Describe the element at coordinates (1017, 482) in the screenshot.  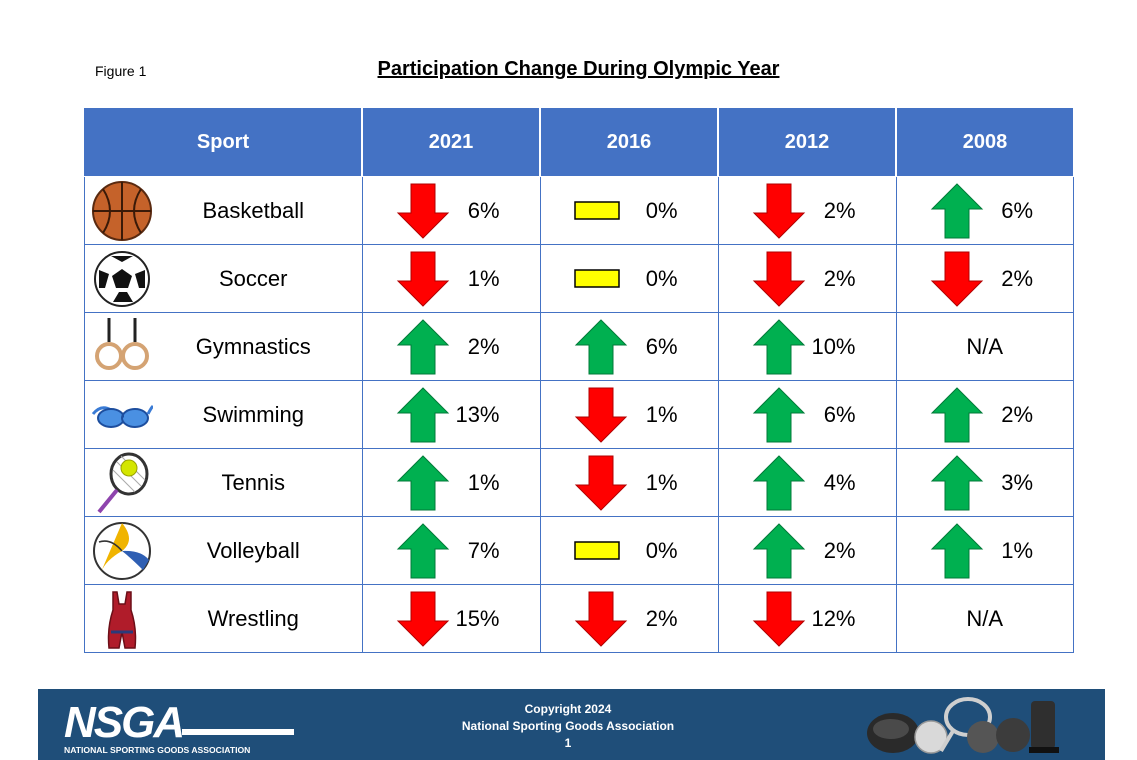
I see `change-value: 3%` at that location.